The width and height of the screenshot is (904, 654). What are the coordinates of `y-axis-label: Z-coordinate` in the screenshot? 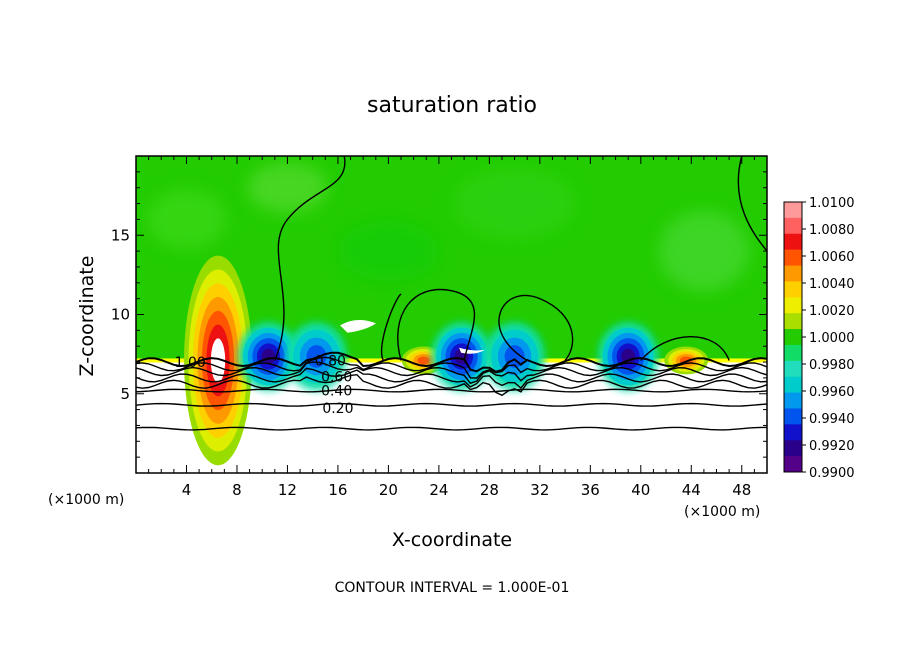 It's located at (87, 316).